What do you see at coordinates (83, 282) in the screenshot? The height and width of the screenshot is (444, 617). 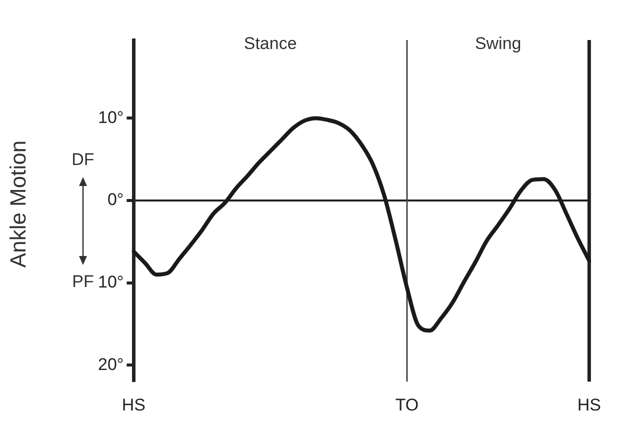 I see `text: PF` at bounding box center [83, 282].